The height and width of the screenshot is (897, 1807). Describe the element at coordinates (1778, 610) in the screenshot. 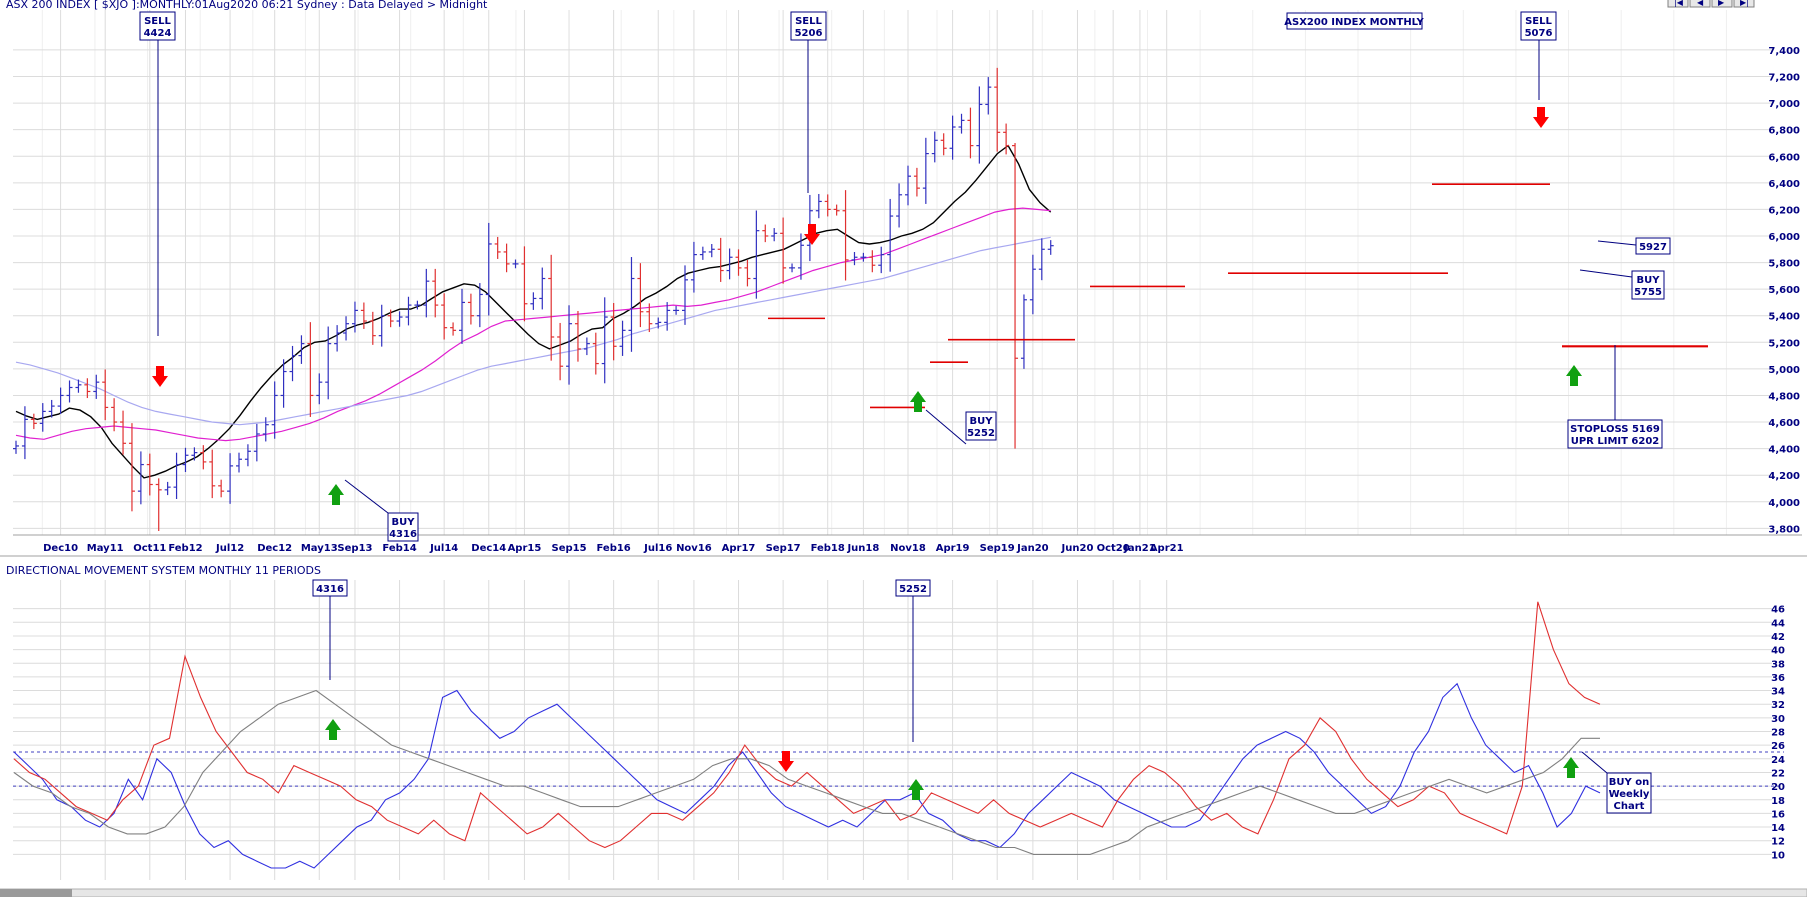

I see `dmi-y-tick-label: 46` at that location.